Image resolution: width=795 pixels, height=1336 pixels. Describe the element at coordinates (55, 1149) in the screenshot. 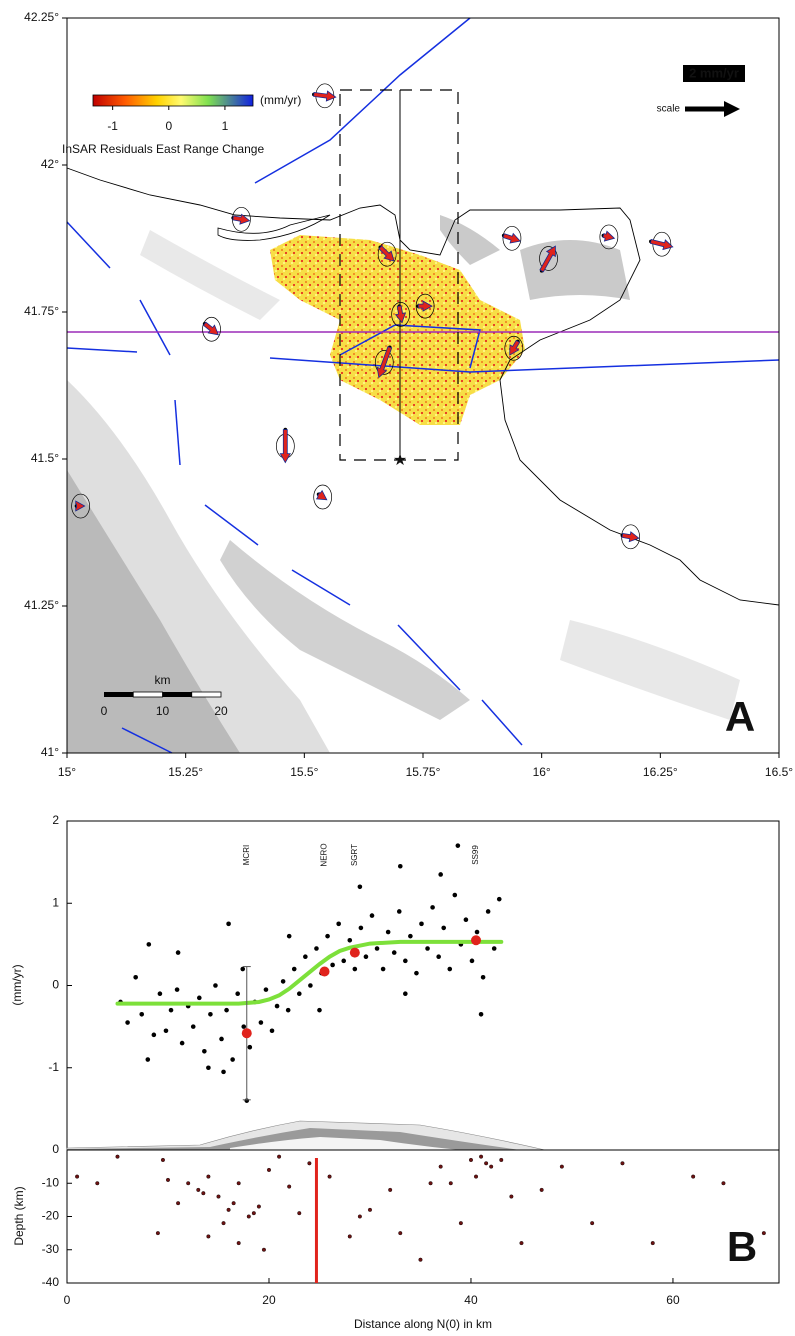

I see `depth-tick-label: 0` at that location.